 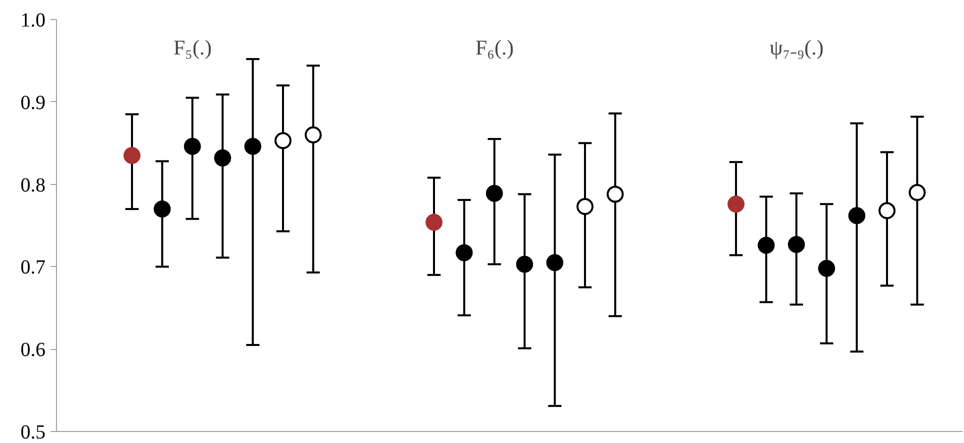 What do you see at coordinates (33, 185) in the screenshot?
I see `y-tick-label: 0.8` at bounding box center [33, 185].